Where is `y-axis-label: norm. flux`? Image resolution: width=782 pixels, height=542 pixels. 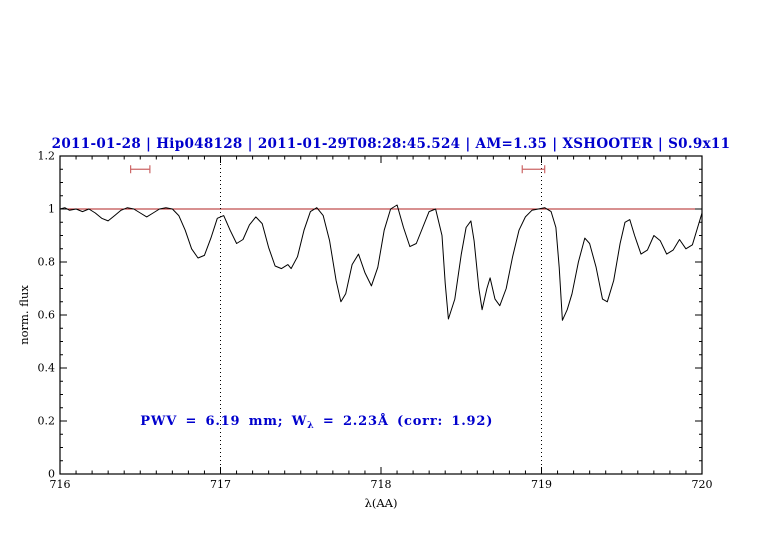
y-axis-label: norm. flux is located at coordinates (24, 315).